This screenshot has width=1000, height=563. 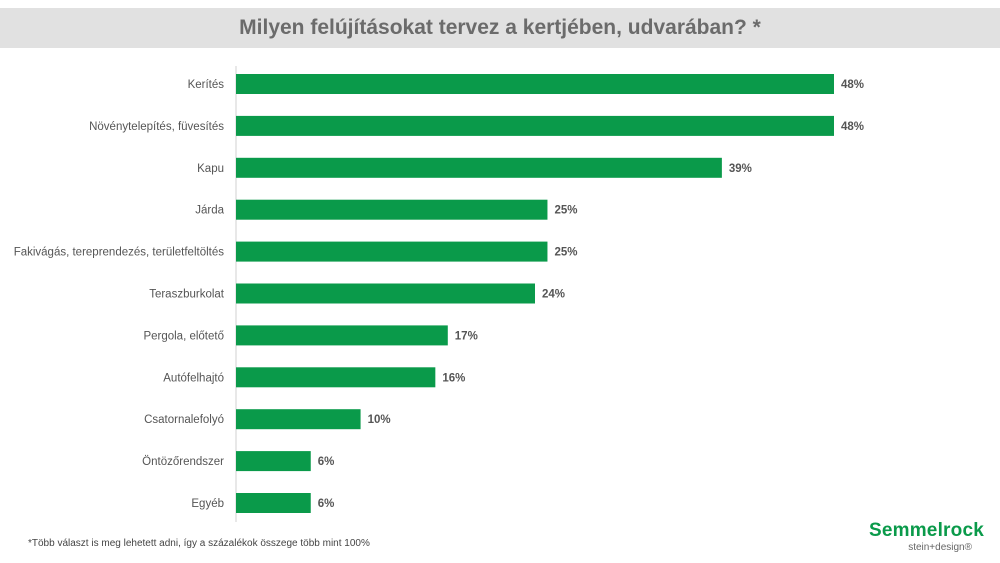 What do you see at coordinates (926, 530) in the screenshot?
I see `logo-wordmark: Semmelrock` at bounding box center [926, 530].